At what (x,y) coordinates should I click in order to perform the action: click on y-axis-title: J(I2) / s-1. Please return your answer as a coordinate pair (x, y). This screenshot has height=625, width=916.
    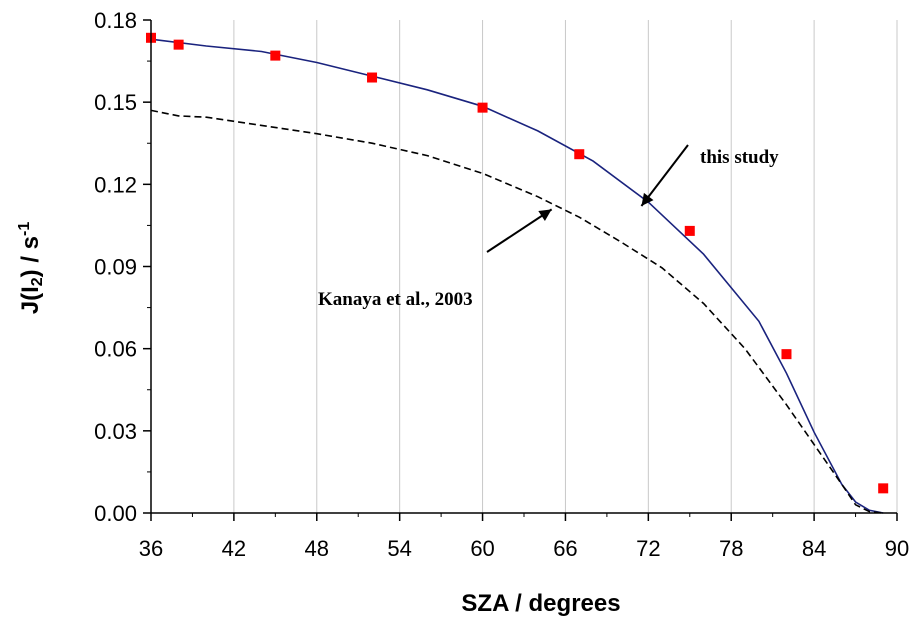
    Looking at the image, I should click on (31, 268).